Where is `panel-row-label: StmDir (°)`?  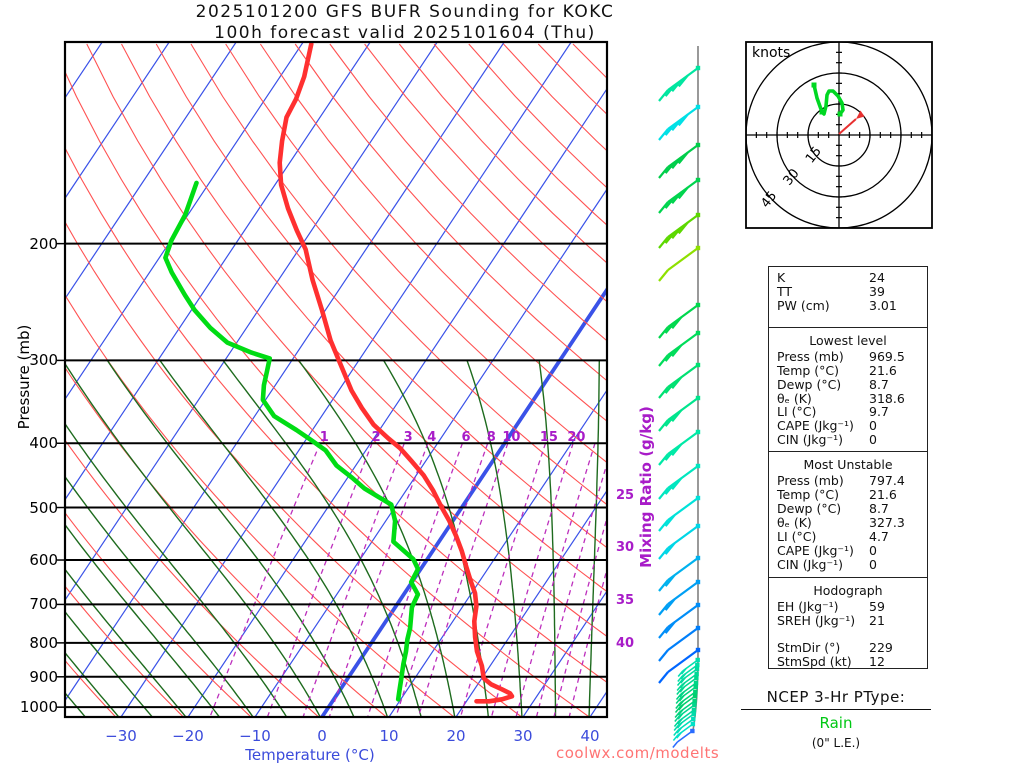 panel-row-label: StmDir (°) is located at coordinates (809, 648).